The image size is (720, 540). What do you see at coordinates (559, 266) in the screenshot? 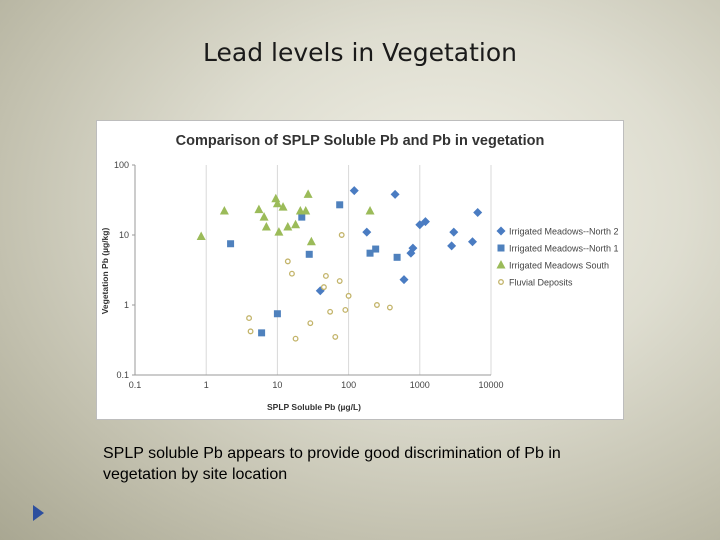
I see `legend-label: Irrigated Meadows South` at bounding box center [559, 266].